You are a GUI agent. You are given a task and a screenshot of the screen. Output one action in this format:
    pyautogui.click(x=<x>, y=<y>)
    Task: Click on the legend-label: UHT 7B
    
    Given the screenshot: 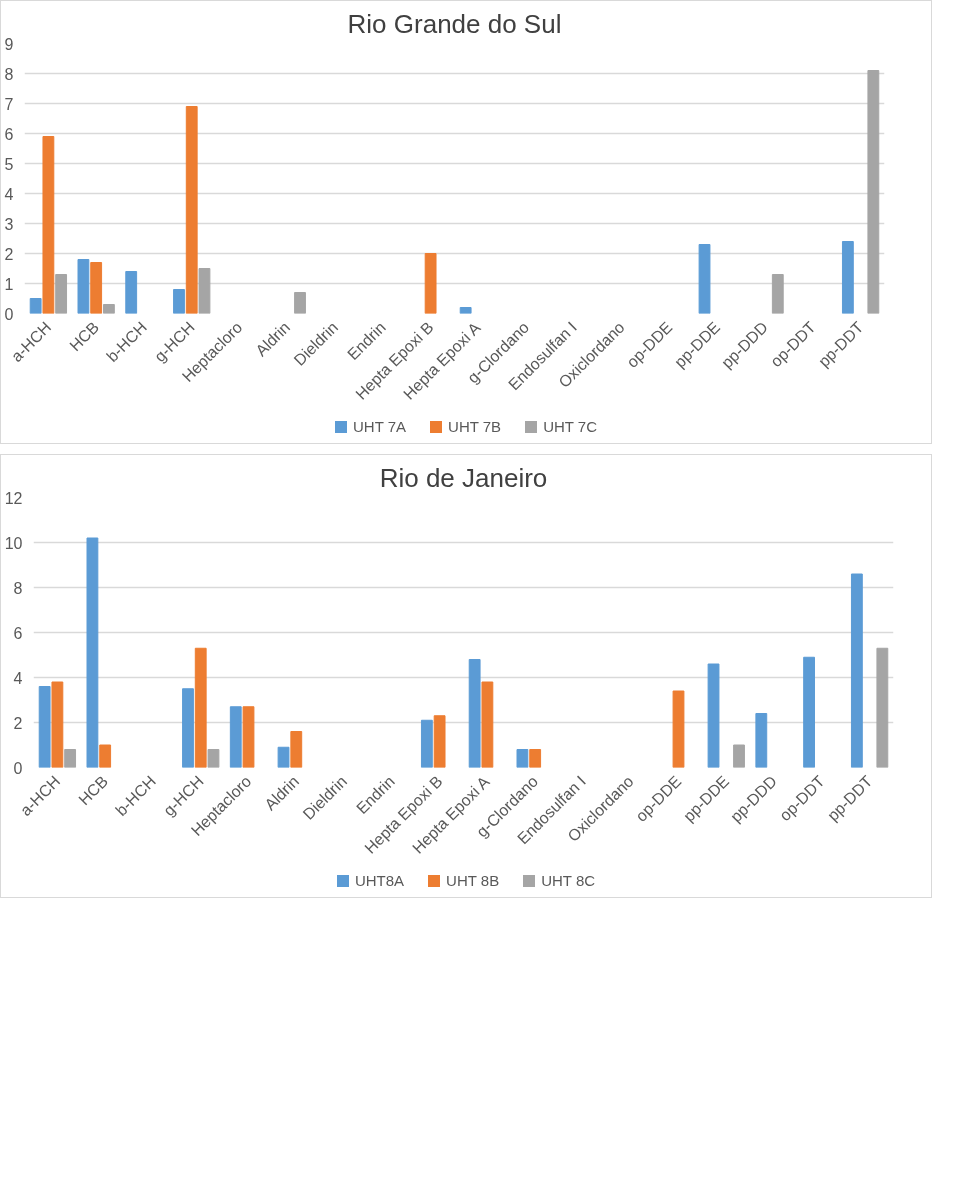 What is the action you would take?
    pyautogui.click(x=475, y=427)
    